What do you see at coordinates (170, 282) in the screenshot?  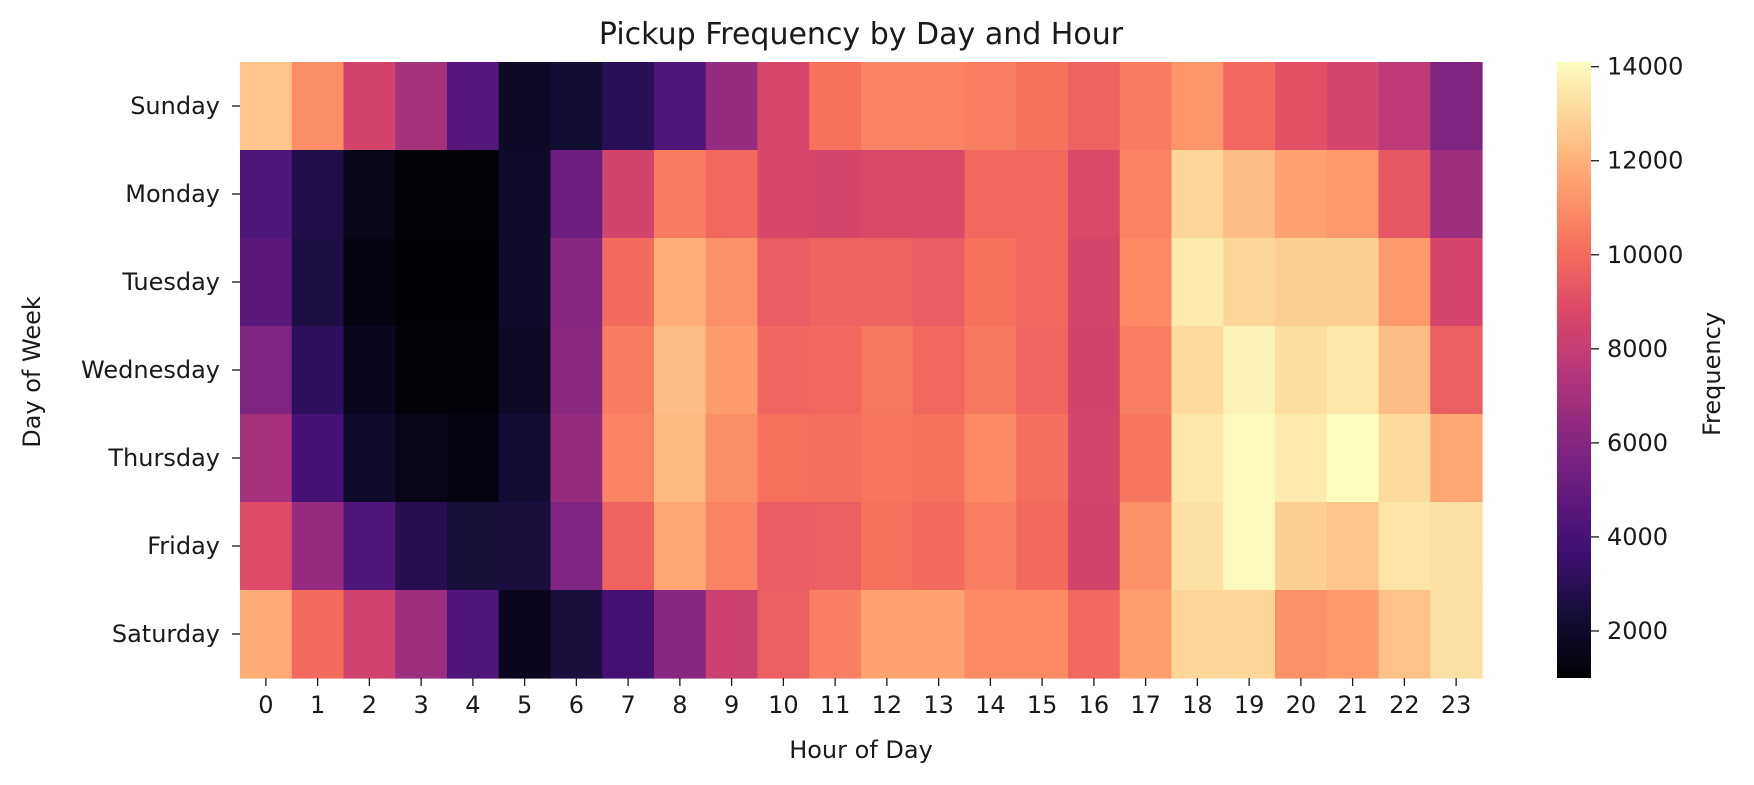 I see `y-tick-label: Tuesday` at bounding box center [170, 282].